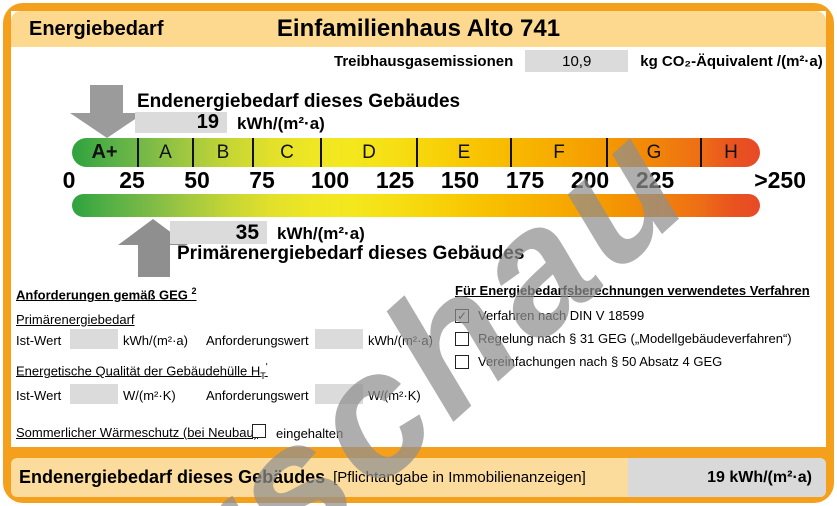  Describe the element at coordinates (164, 152) in the screenshot. I see `scale-class-cell-A: A` at that location.